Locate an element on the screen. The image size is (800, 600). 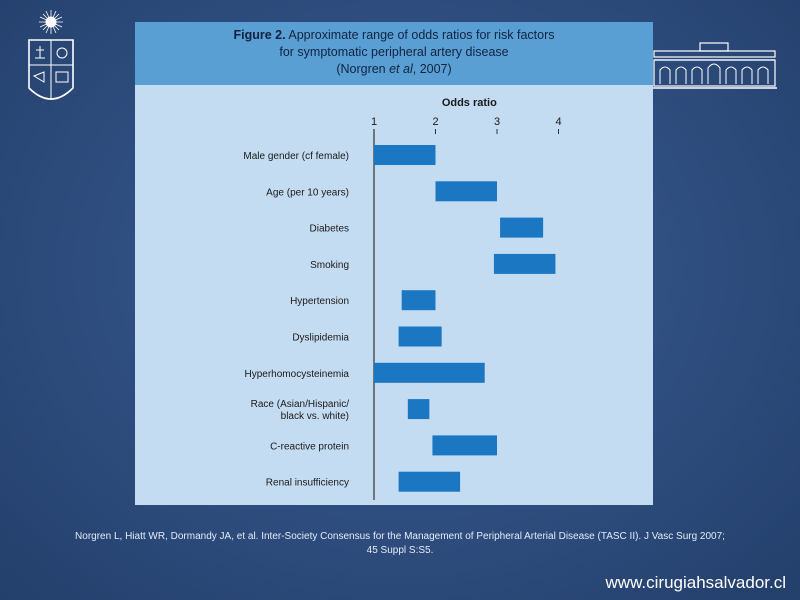
x-tick-label: 4 is located at coordinates (558, 122).